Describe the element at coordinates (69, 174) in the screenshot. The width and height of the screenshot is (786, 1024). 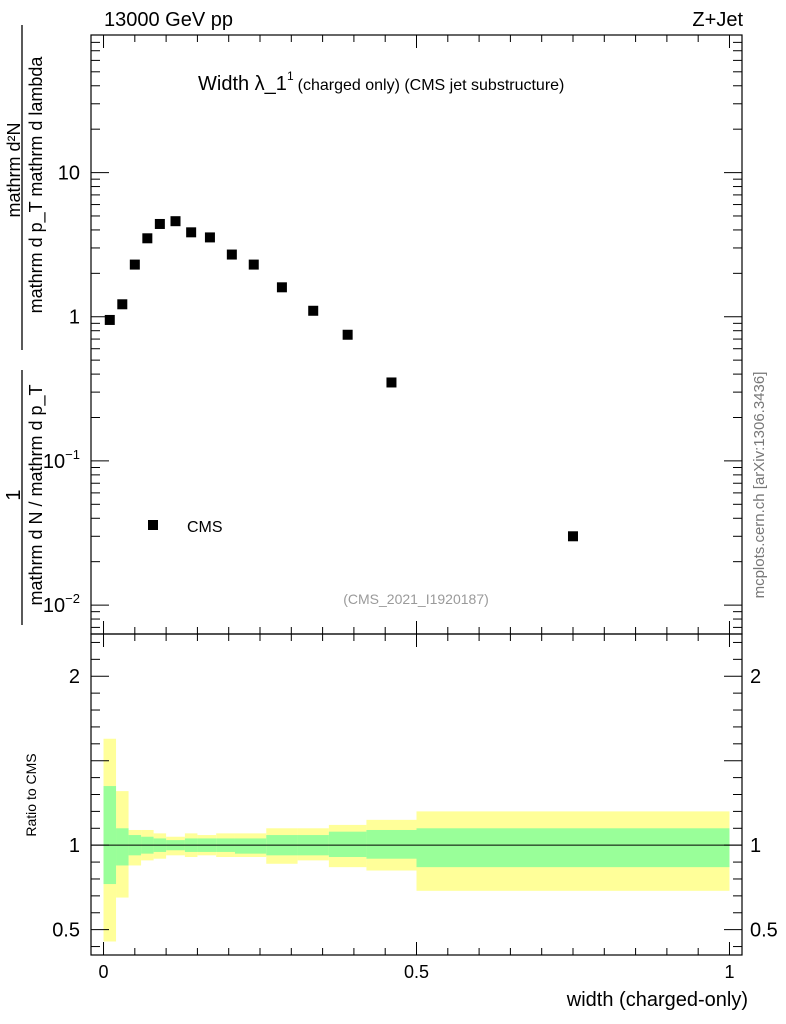
I see `y-tick-label: 10` at that location.